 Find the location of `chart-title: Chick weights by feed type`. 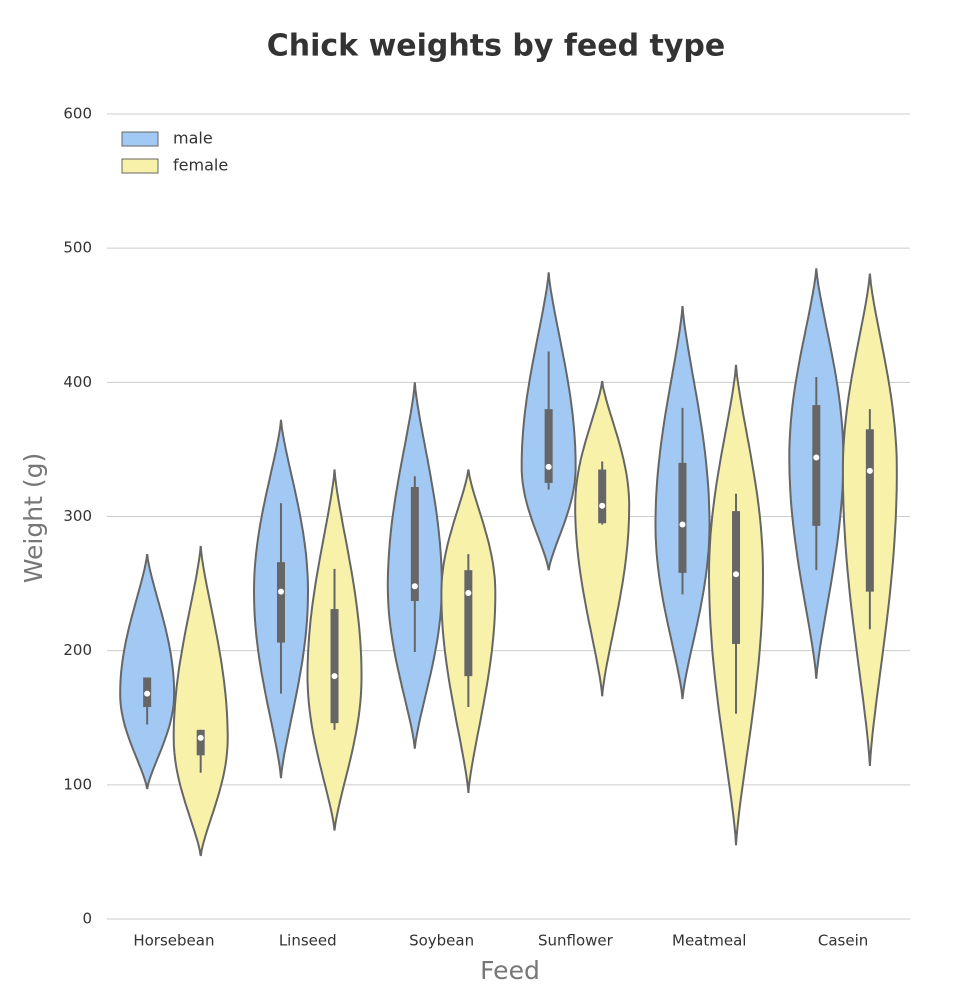

chart-title: Chick weights by feed type is located at coordinates (496, 46).